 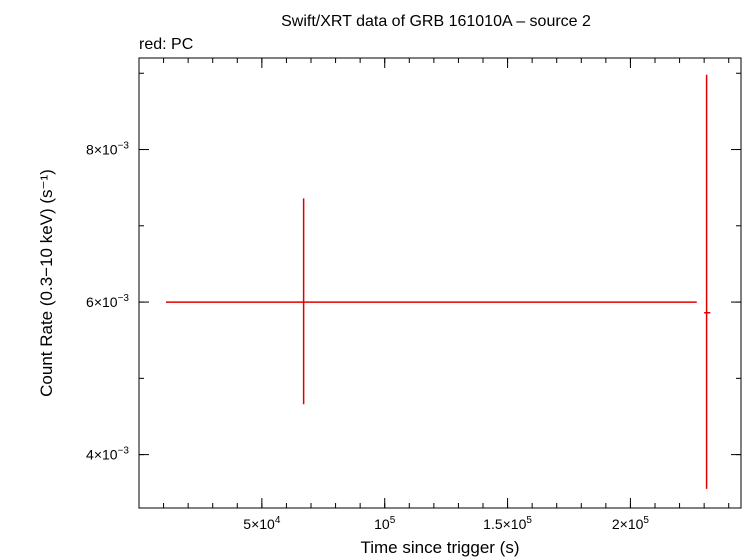 I want to click on x-tick-label: 1.5×10⁵, so click(x=507, y=523).